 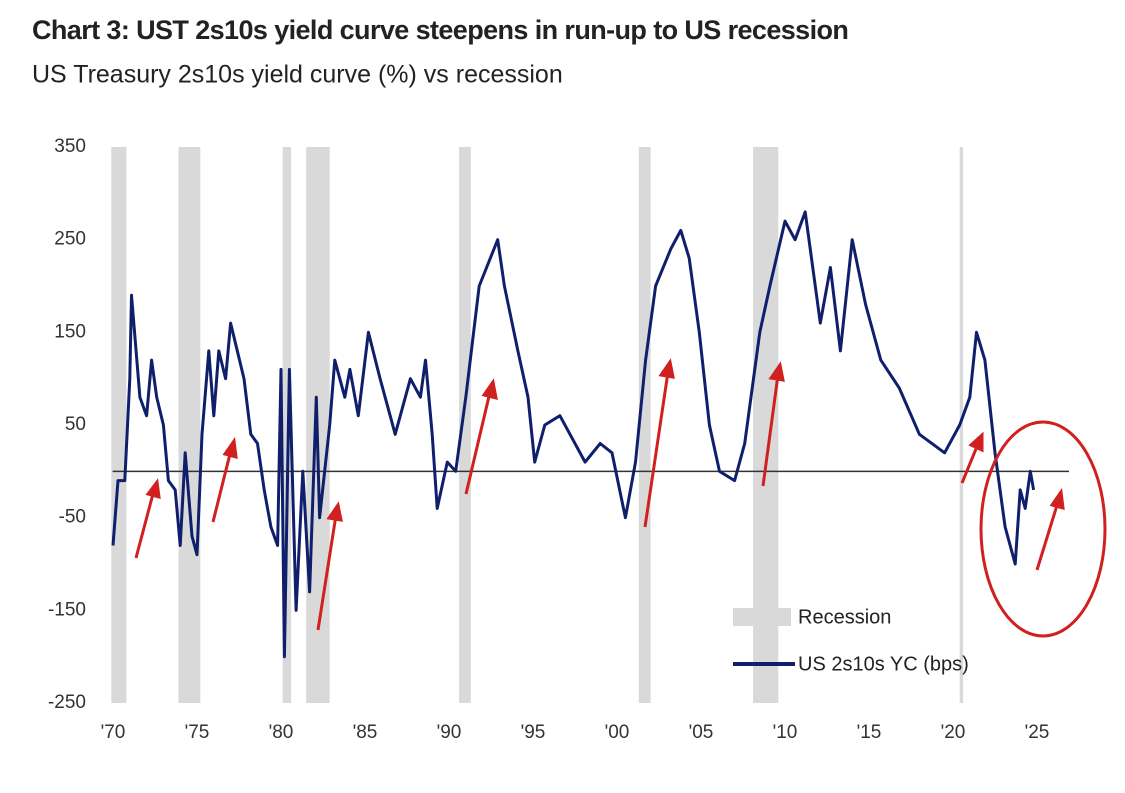 What do you see at coordinates (785, 732) in the screenshot?
I see `x-tick-label: '10` at bounding box center [785, 732].